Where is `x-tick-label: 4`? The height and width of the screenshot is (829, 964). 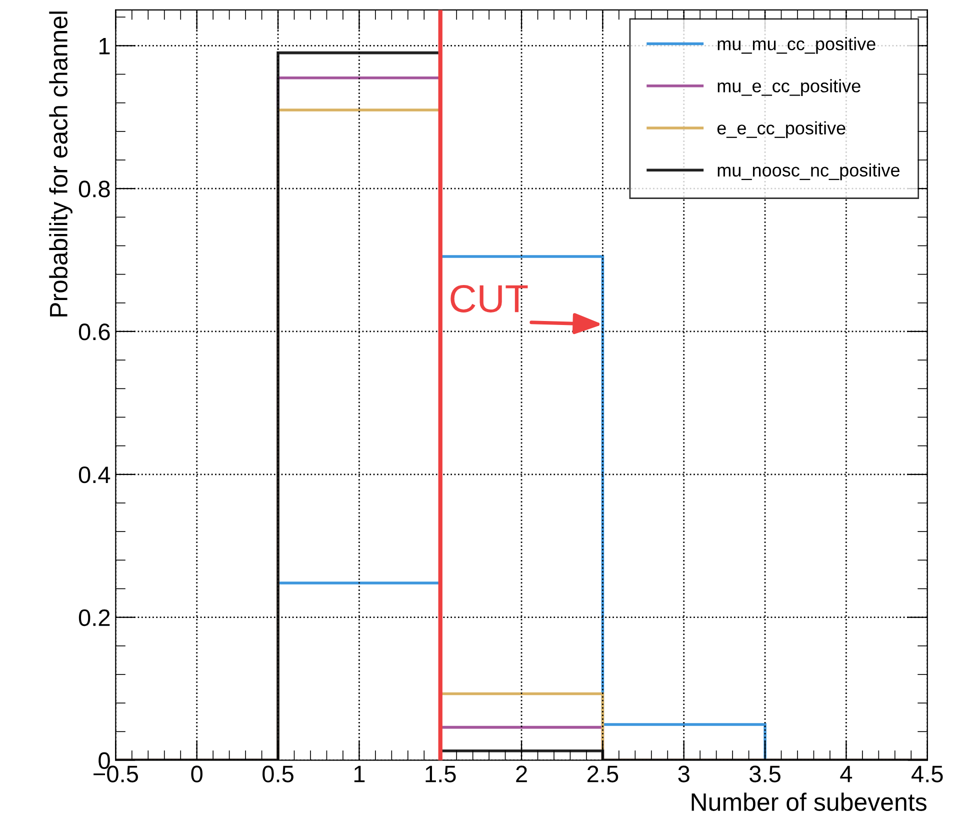 x-tick-label: 4 is located at coordinates (846, 774).